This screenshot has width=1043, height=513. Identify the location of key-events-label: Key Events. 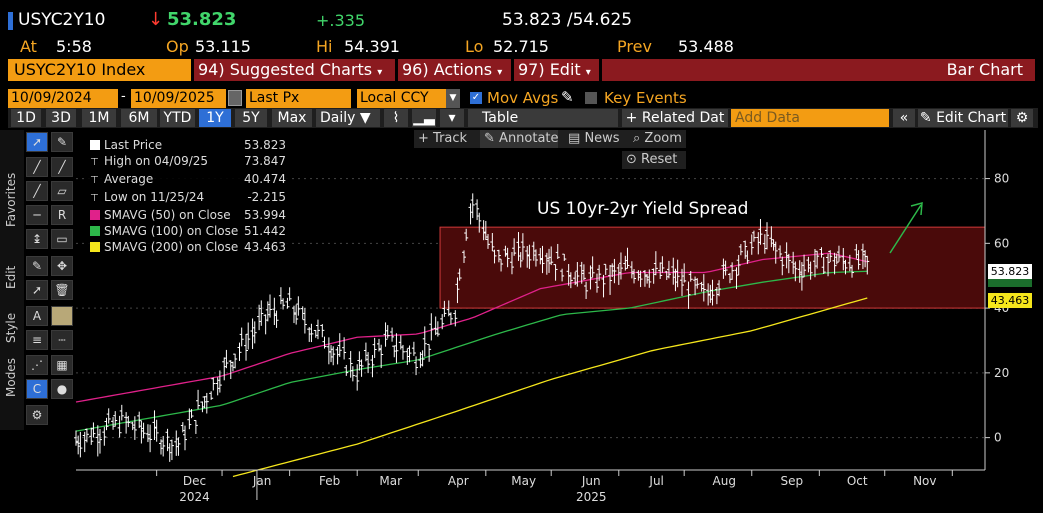
(645, 98).